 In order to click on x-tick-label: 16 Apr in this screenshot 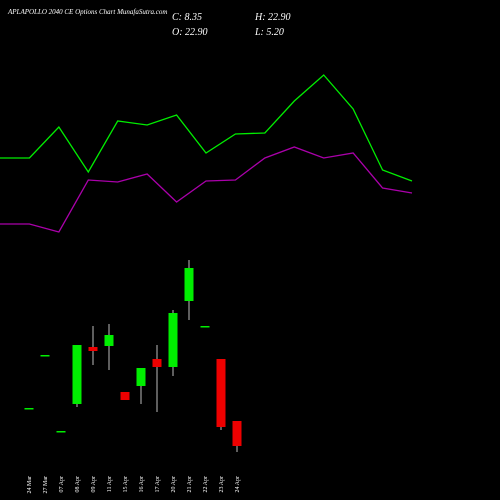, I will do `click(142, 484)`.